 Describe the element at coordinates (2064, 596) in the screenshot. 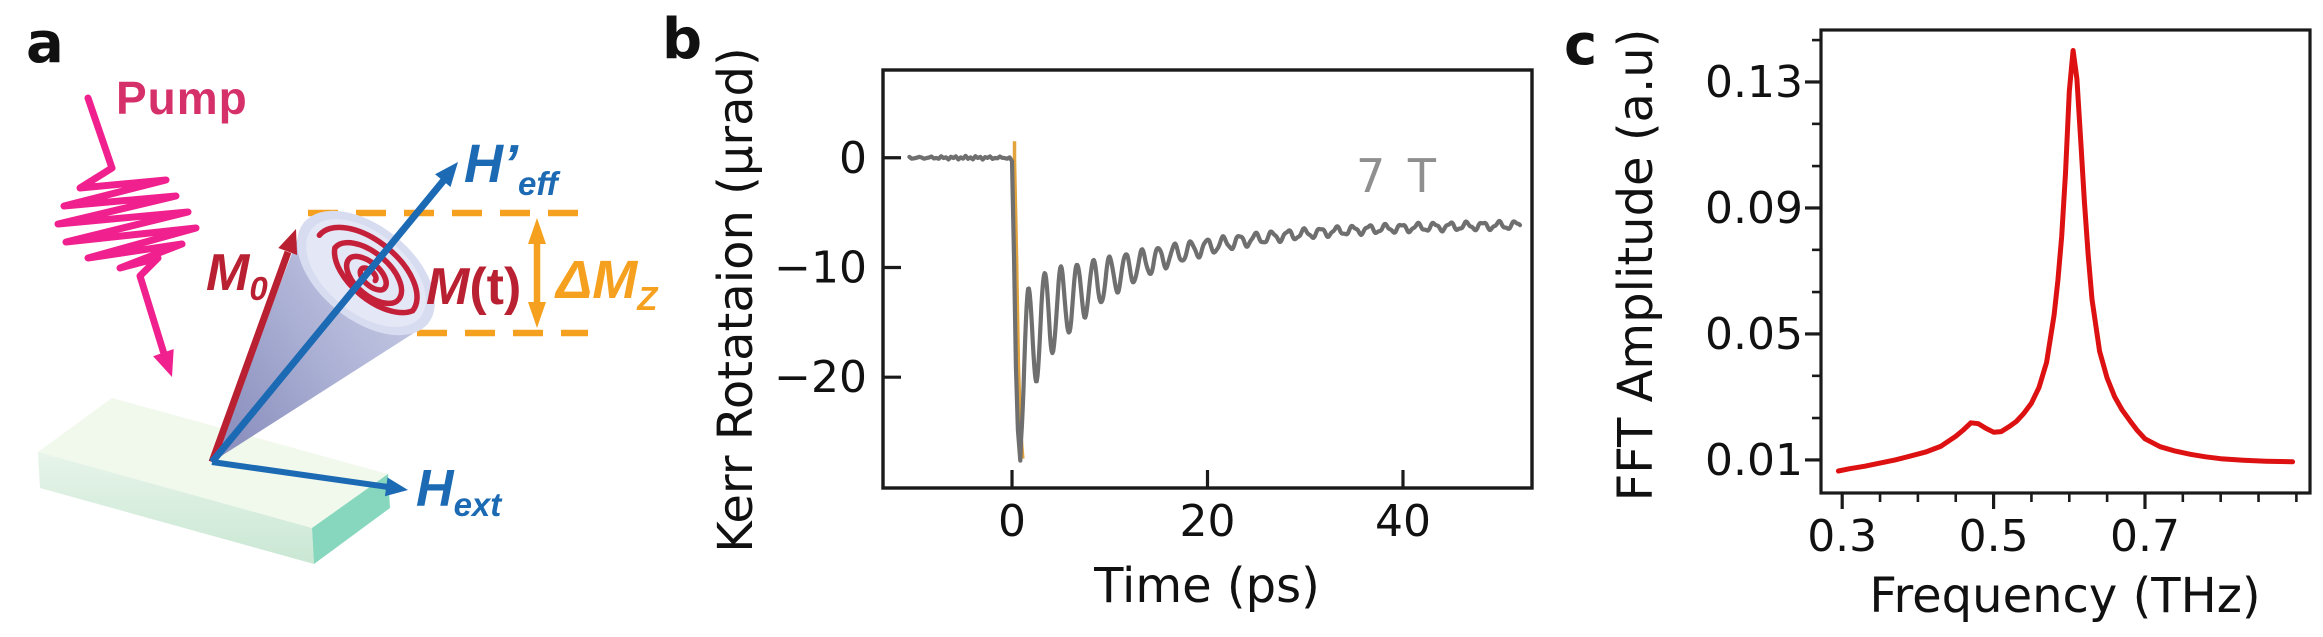

I see `fft-x-axis-label: Frequency (THz)` at that location.